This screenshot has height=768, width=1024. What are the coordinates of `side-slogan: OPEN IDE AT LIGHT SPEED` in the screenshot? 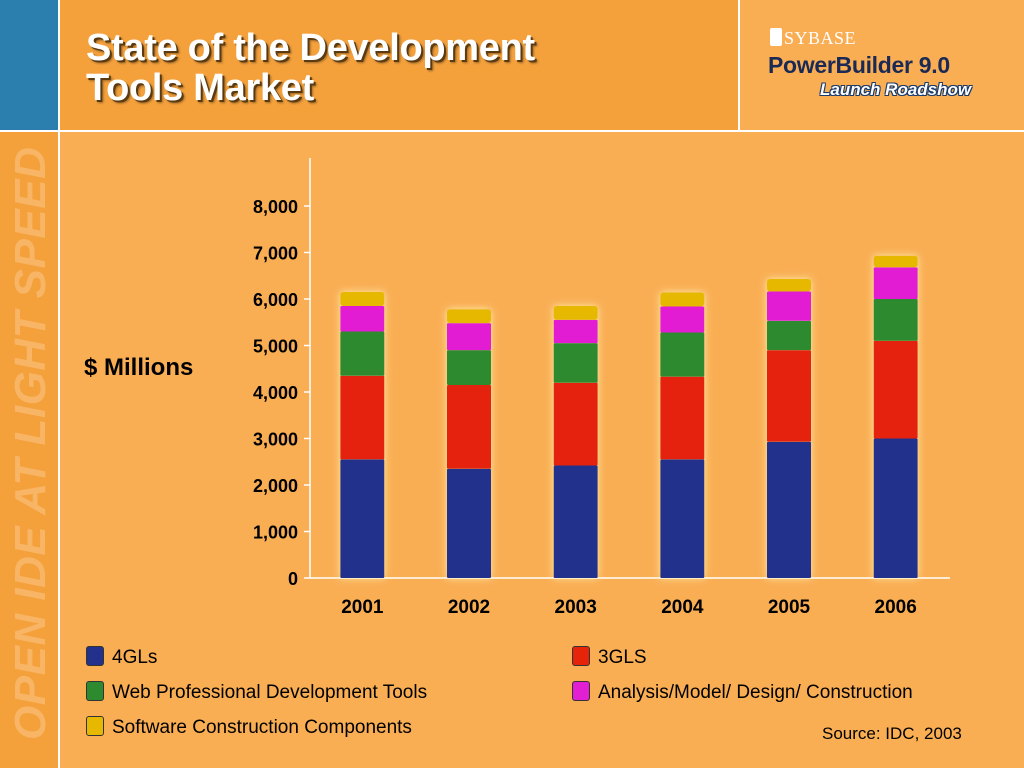 It's located at (30, 443).